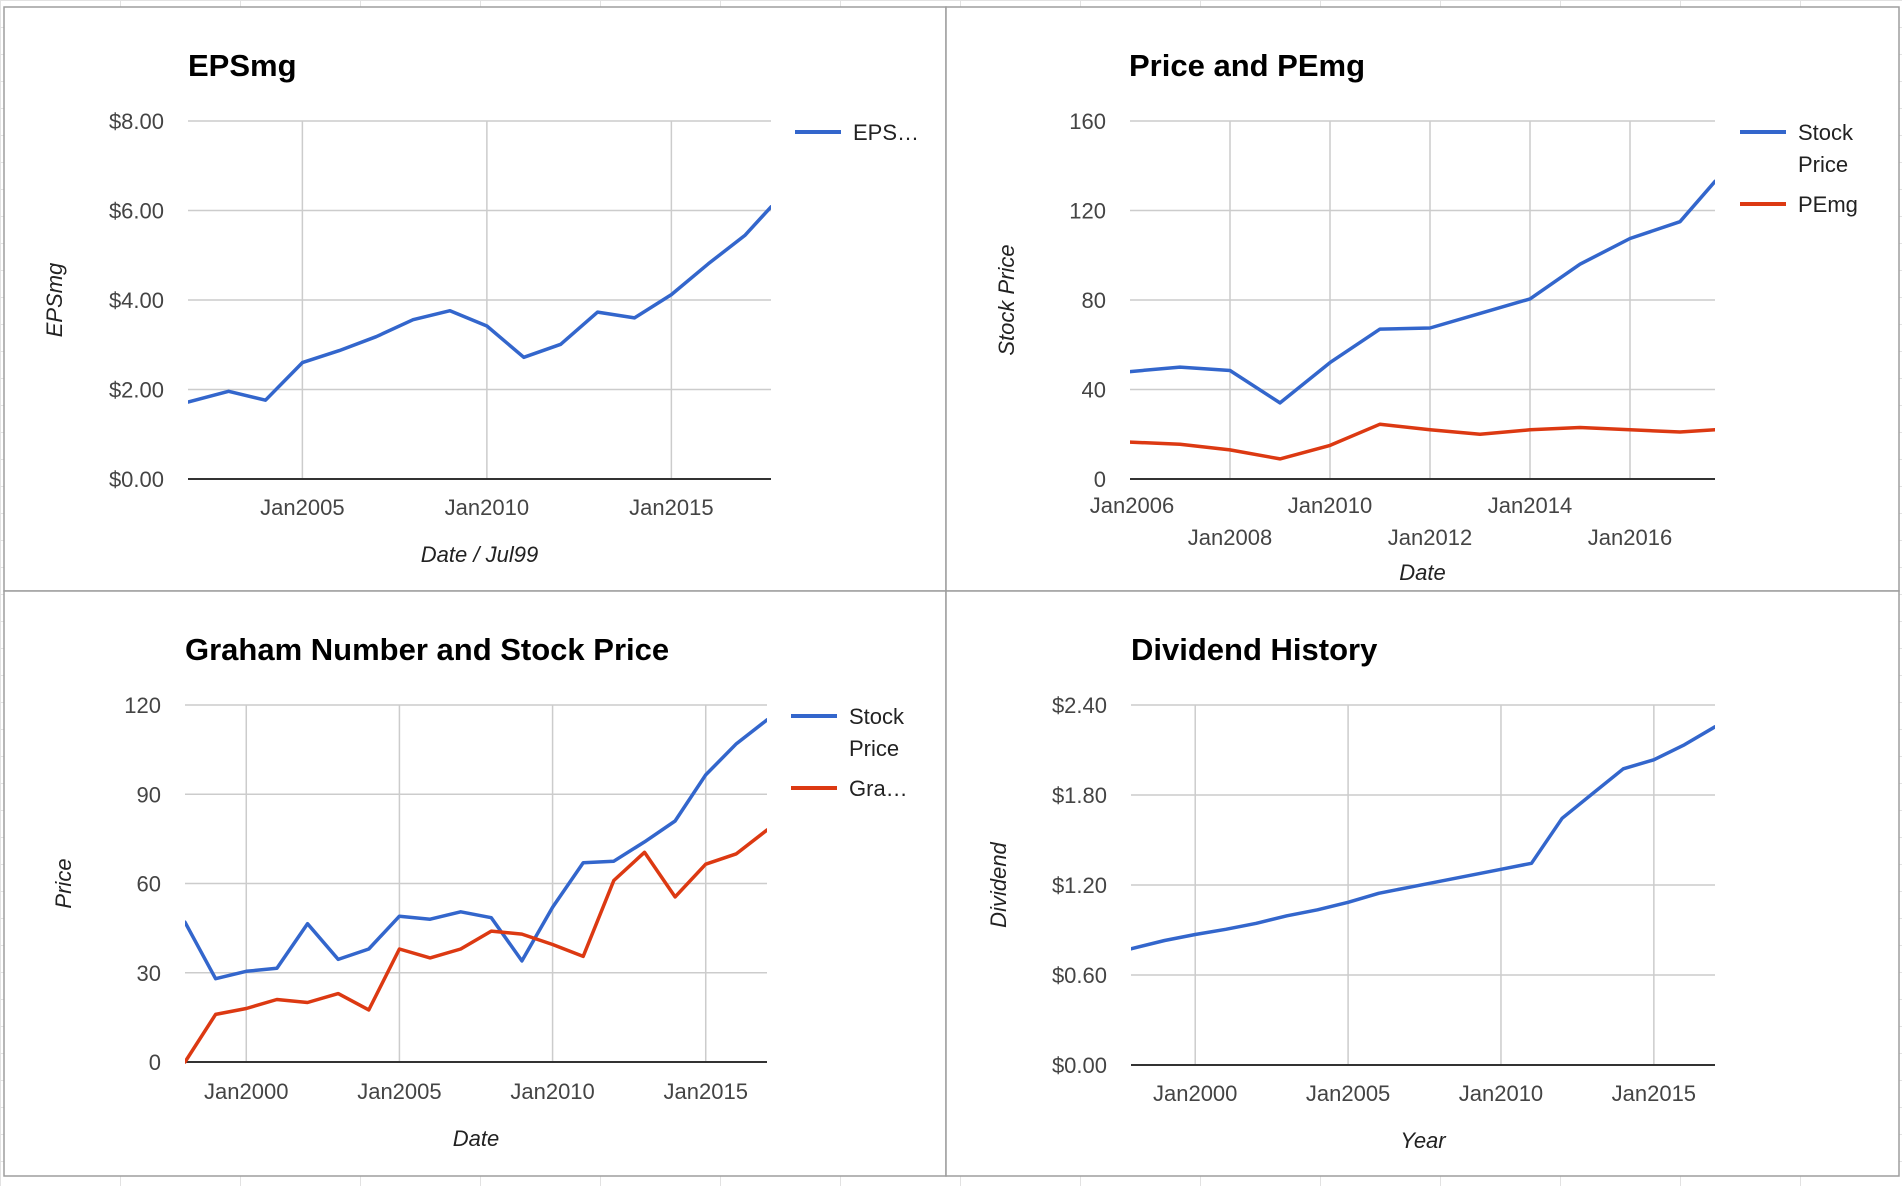  I want to click on y-tick-label: $2.40, so click(1079, 705).